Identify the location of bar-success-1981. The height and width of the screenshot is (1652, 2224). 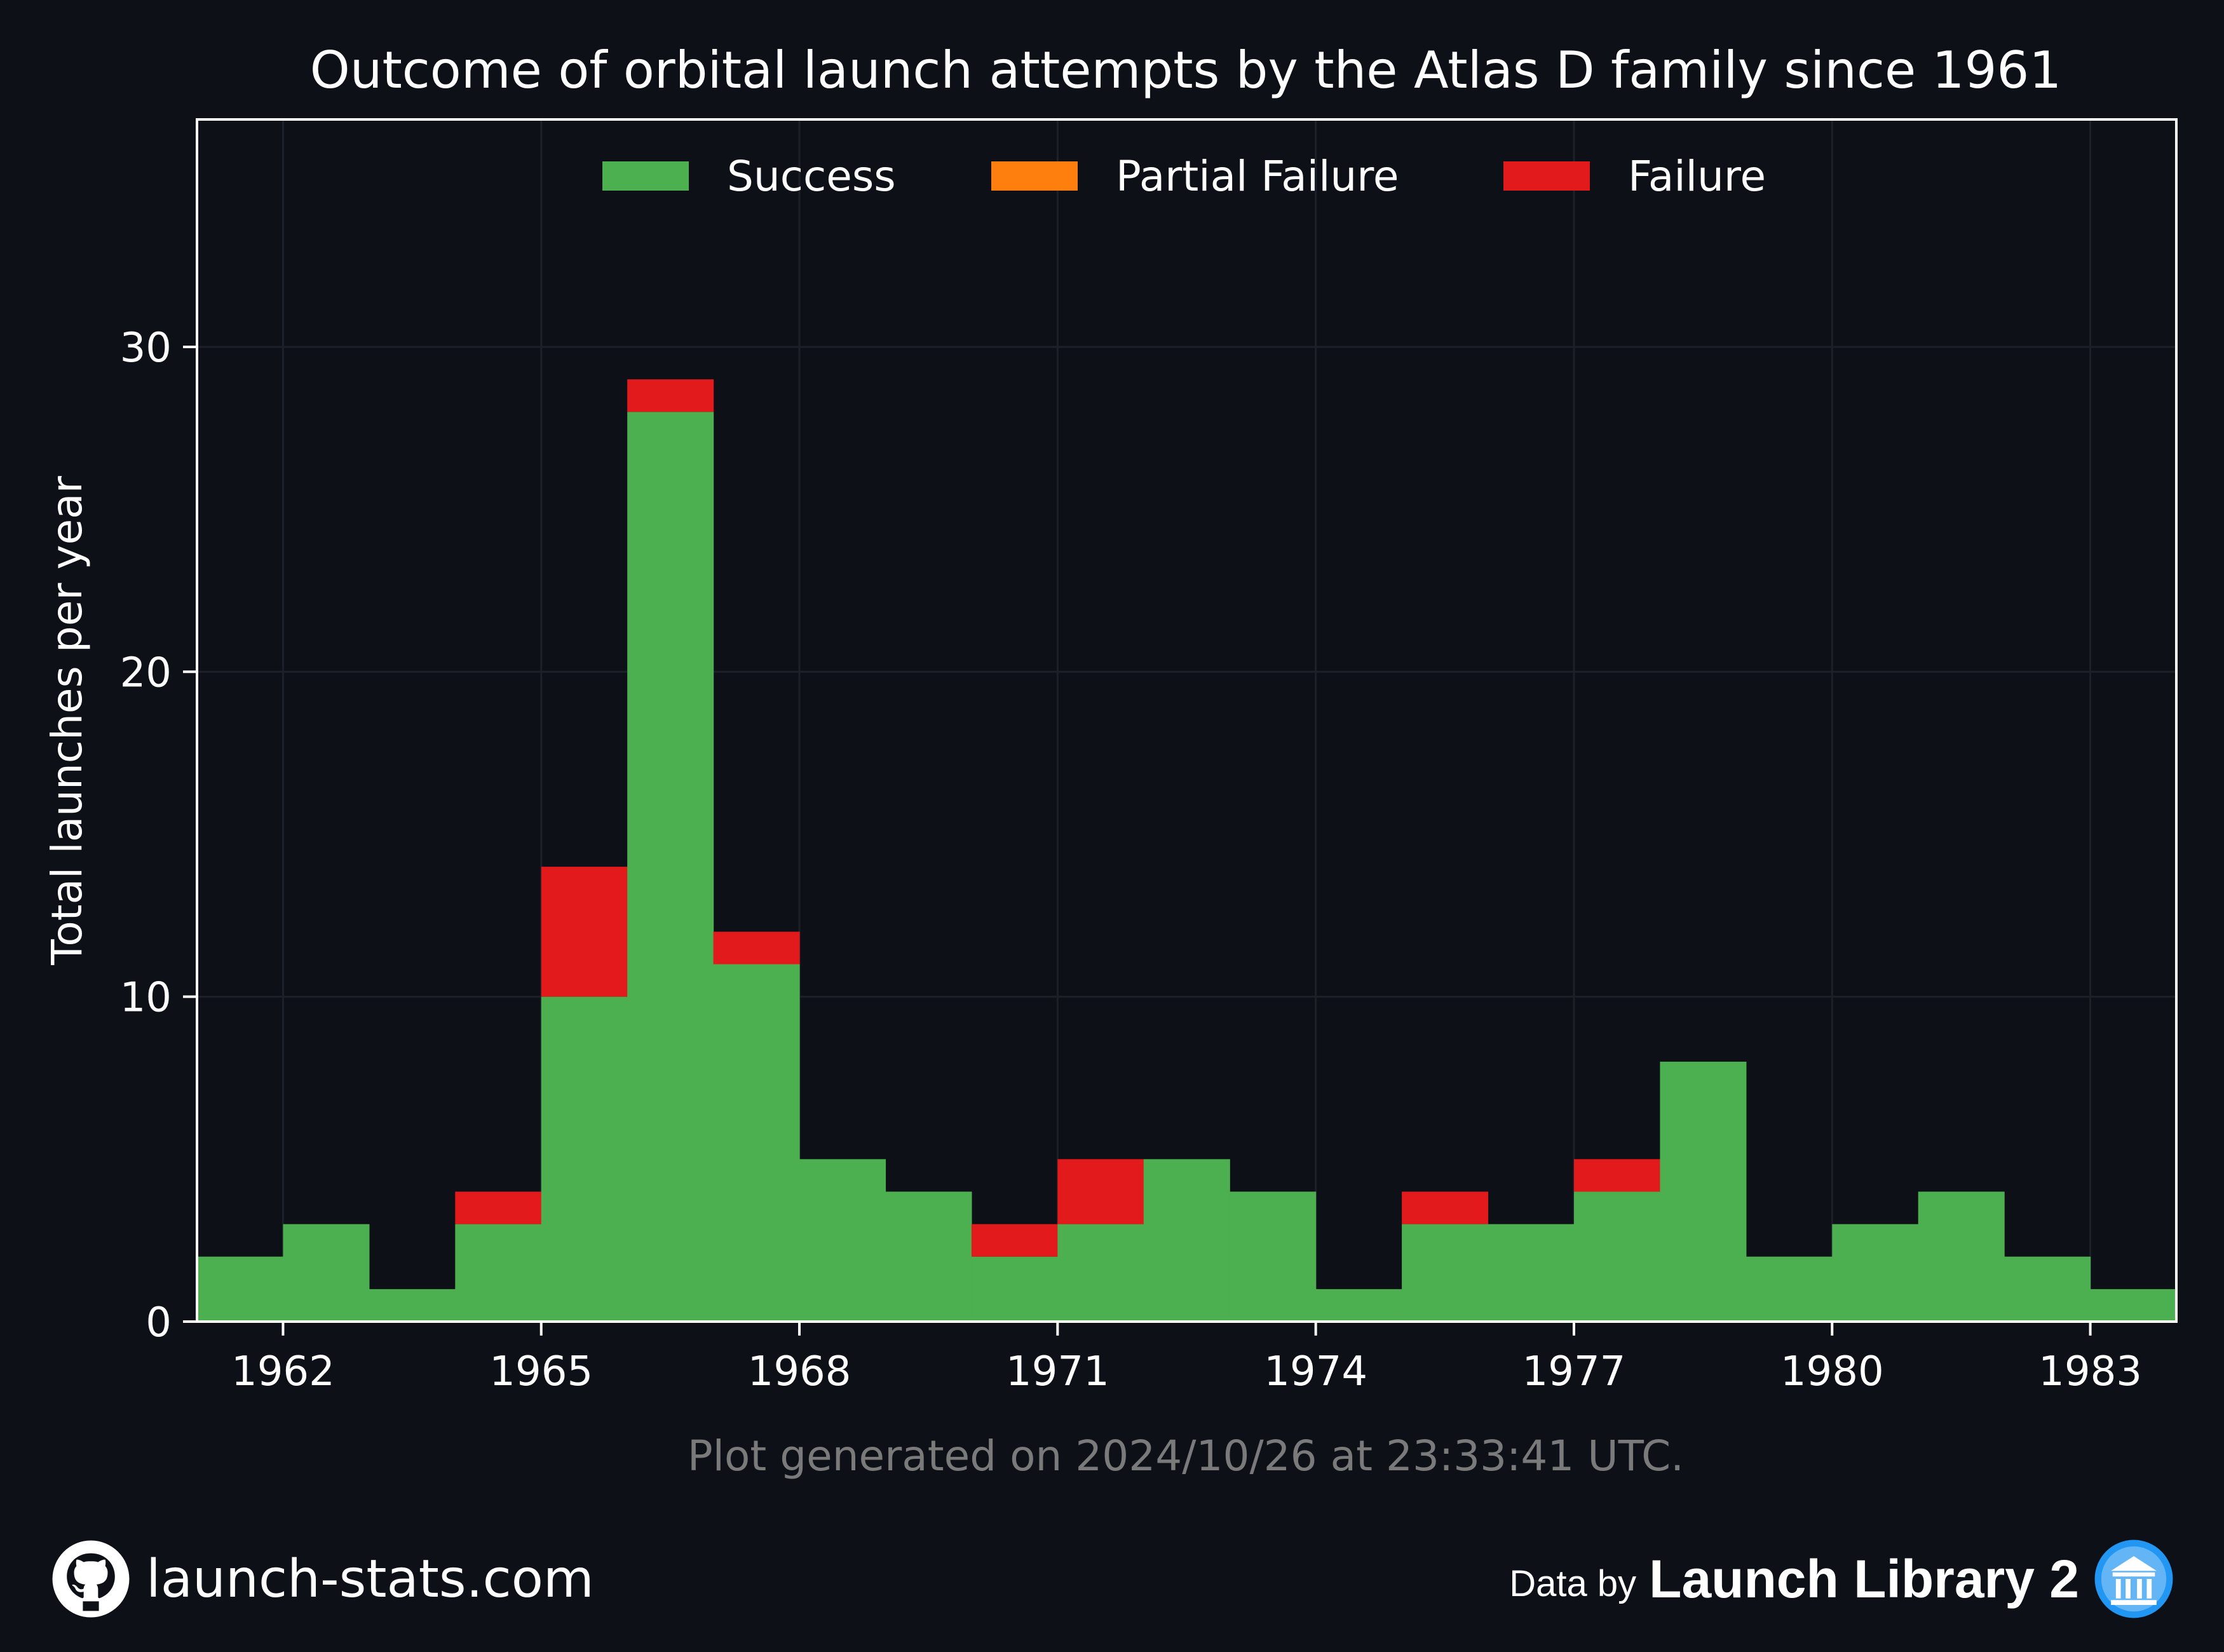
(1961, 1257).